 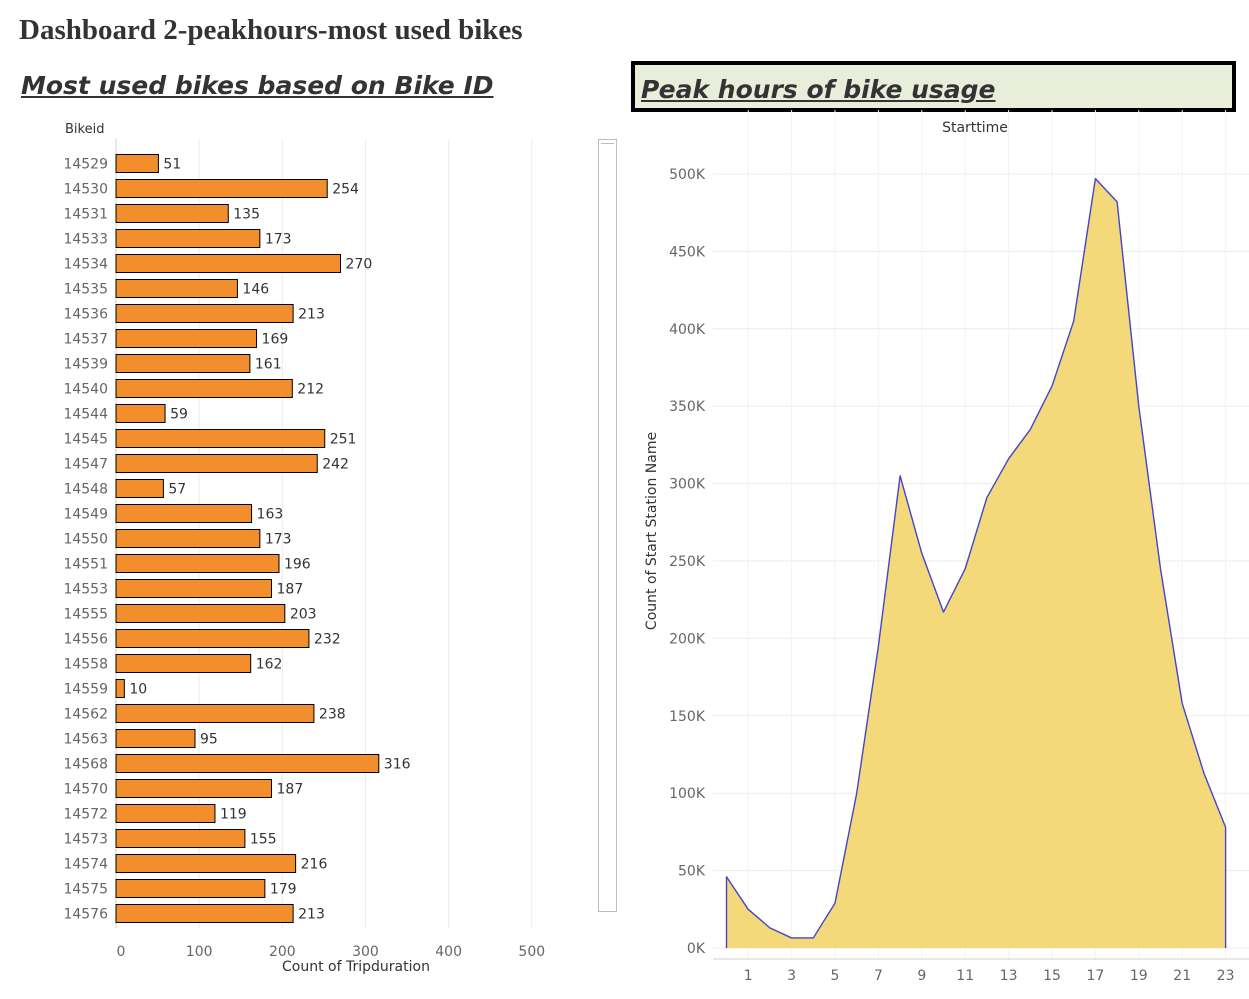 I want to click on bar-value-label: 238, so click(x=332, y=715).